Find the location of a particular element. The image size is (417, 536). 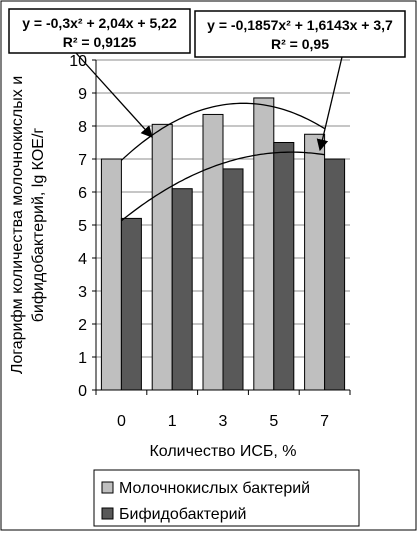

y-tick-label: 9 is located at coordinates (82, 94).